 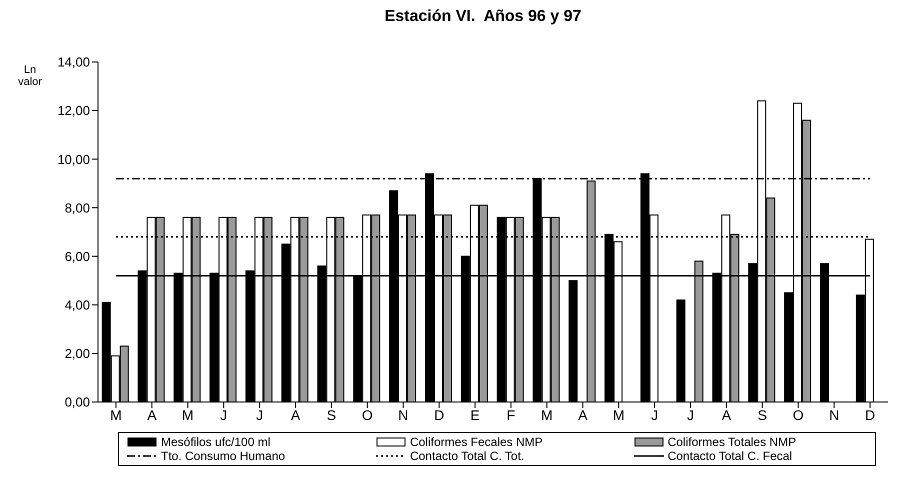 I want to click on legend-label: Contacto Total C. Fecal, so click(x=730, y=456).